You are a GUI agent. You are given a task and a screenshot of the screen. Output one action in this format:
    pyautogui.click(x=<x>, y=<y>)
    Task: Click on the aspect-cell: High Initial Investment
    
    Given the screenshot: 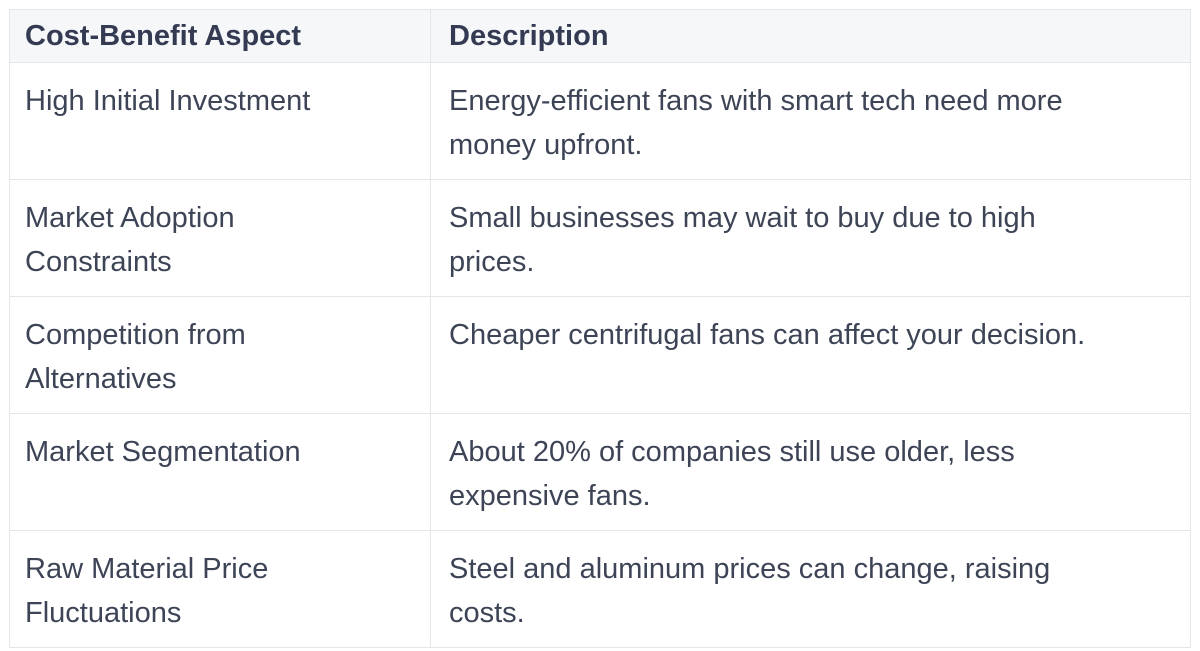 What is the action you would take?
    pyautogui.click(x=220, y=121)
    